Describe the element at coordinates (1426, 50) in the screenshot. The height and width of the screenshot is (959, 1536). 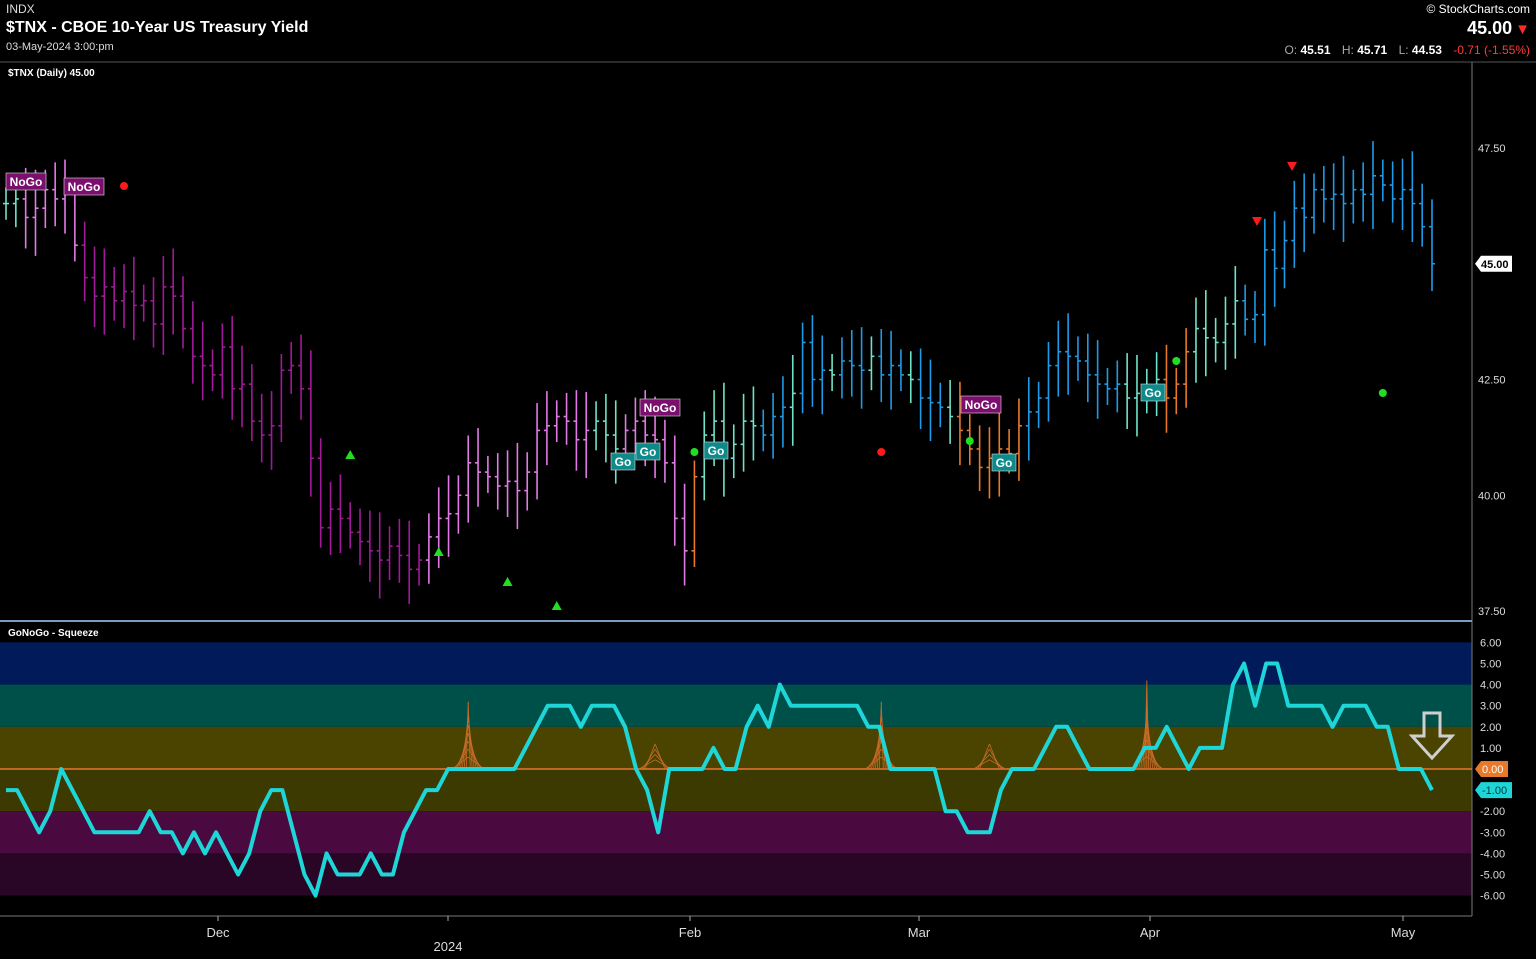
I see `low-value: 44.53` at that location.